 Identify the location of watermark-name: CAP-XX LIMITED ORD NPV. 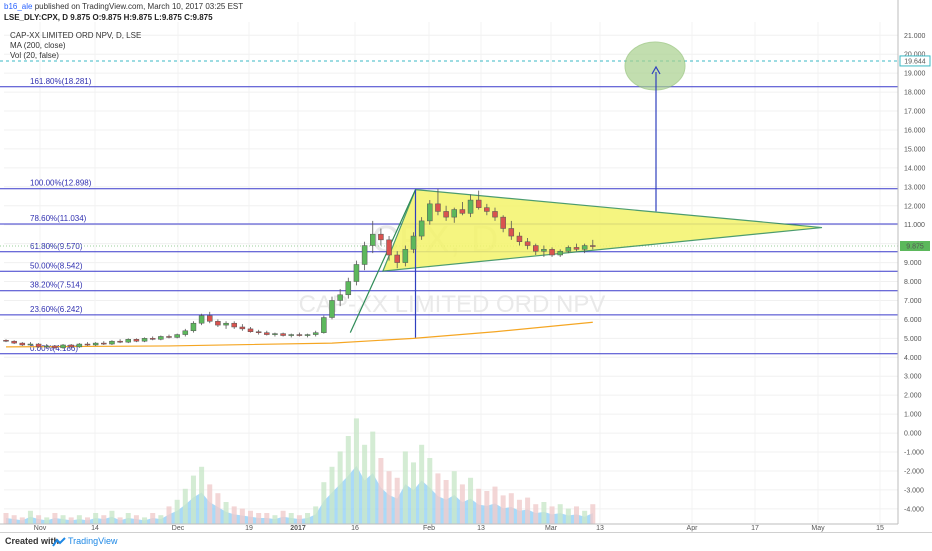
(452, 304).